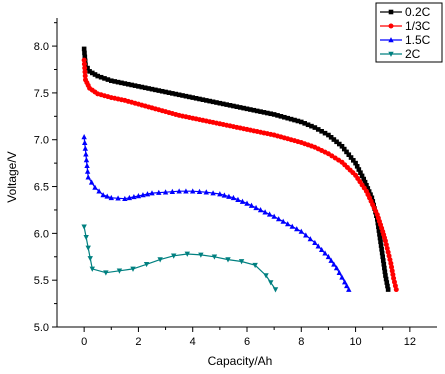  Describe the element at coordinates (240, 361) in the screenshot. I see `x-axis-title: Capacity/Ah` at that location.